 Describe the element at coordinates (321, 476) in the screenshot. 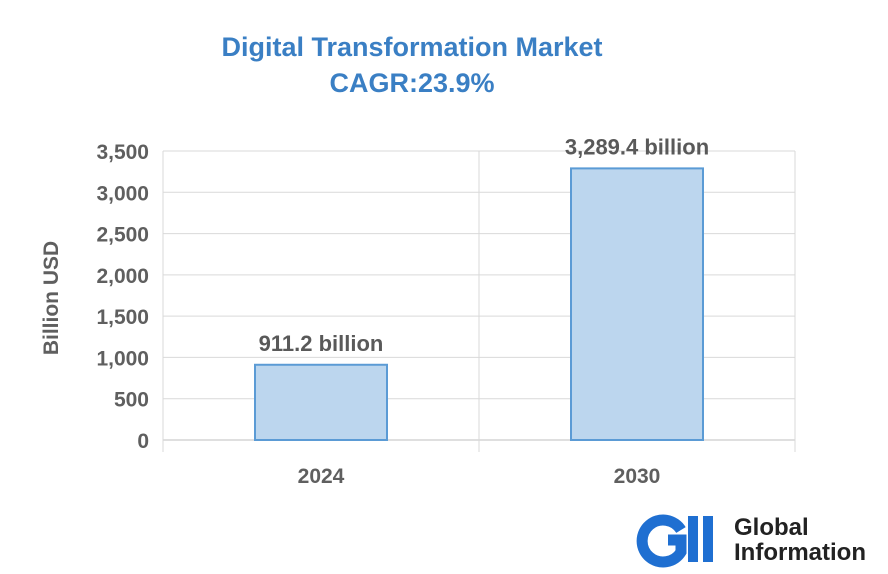

I see `x-tick-label-2024: 2024` at that location.